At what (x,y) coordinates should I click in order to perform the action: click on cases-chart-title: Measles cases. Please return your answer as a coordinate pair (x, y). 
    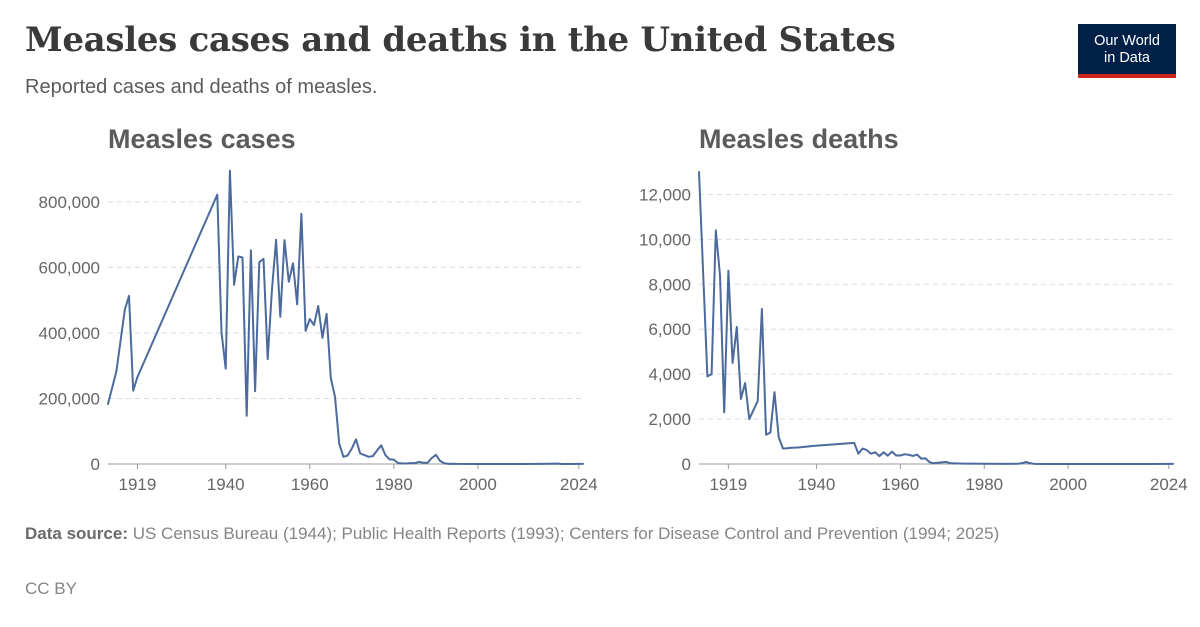
    Looking at the image, I should click on (202, 139).